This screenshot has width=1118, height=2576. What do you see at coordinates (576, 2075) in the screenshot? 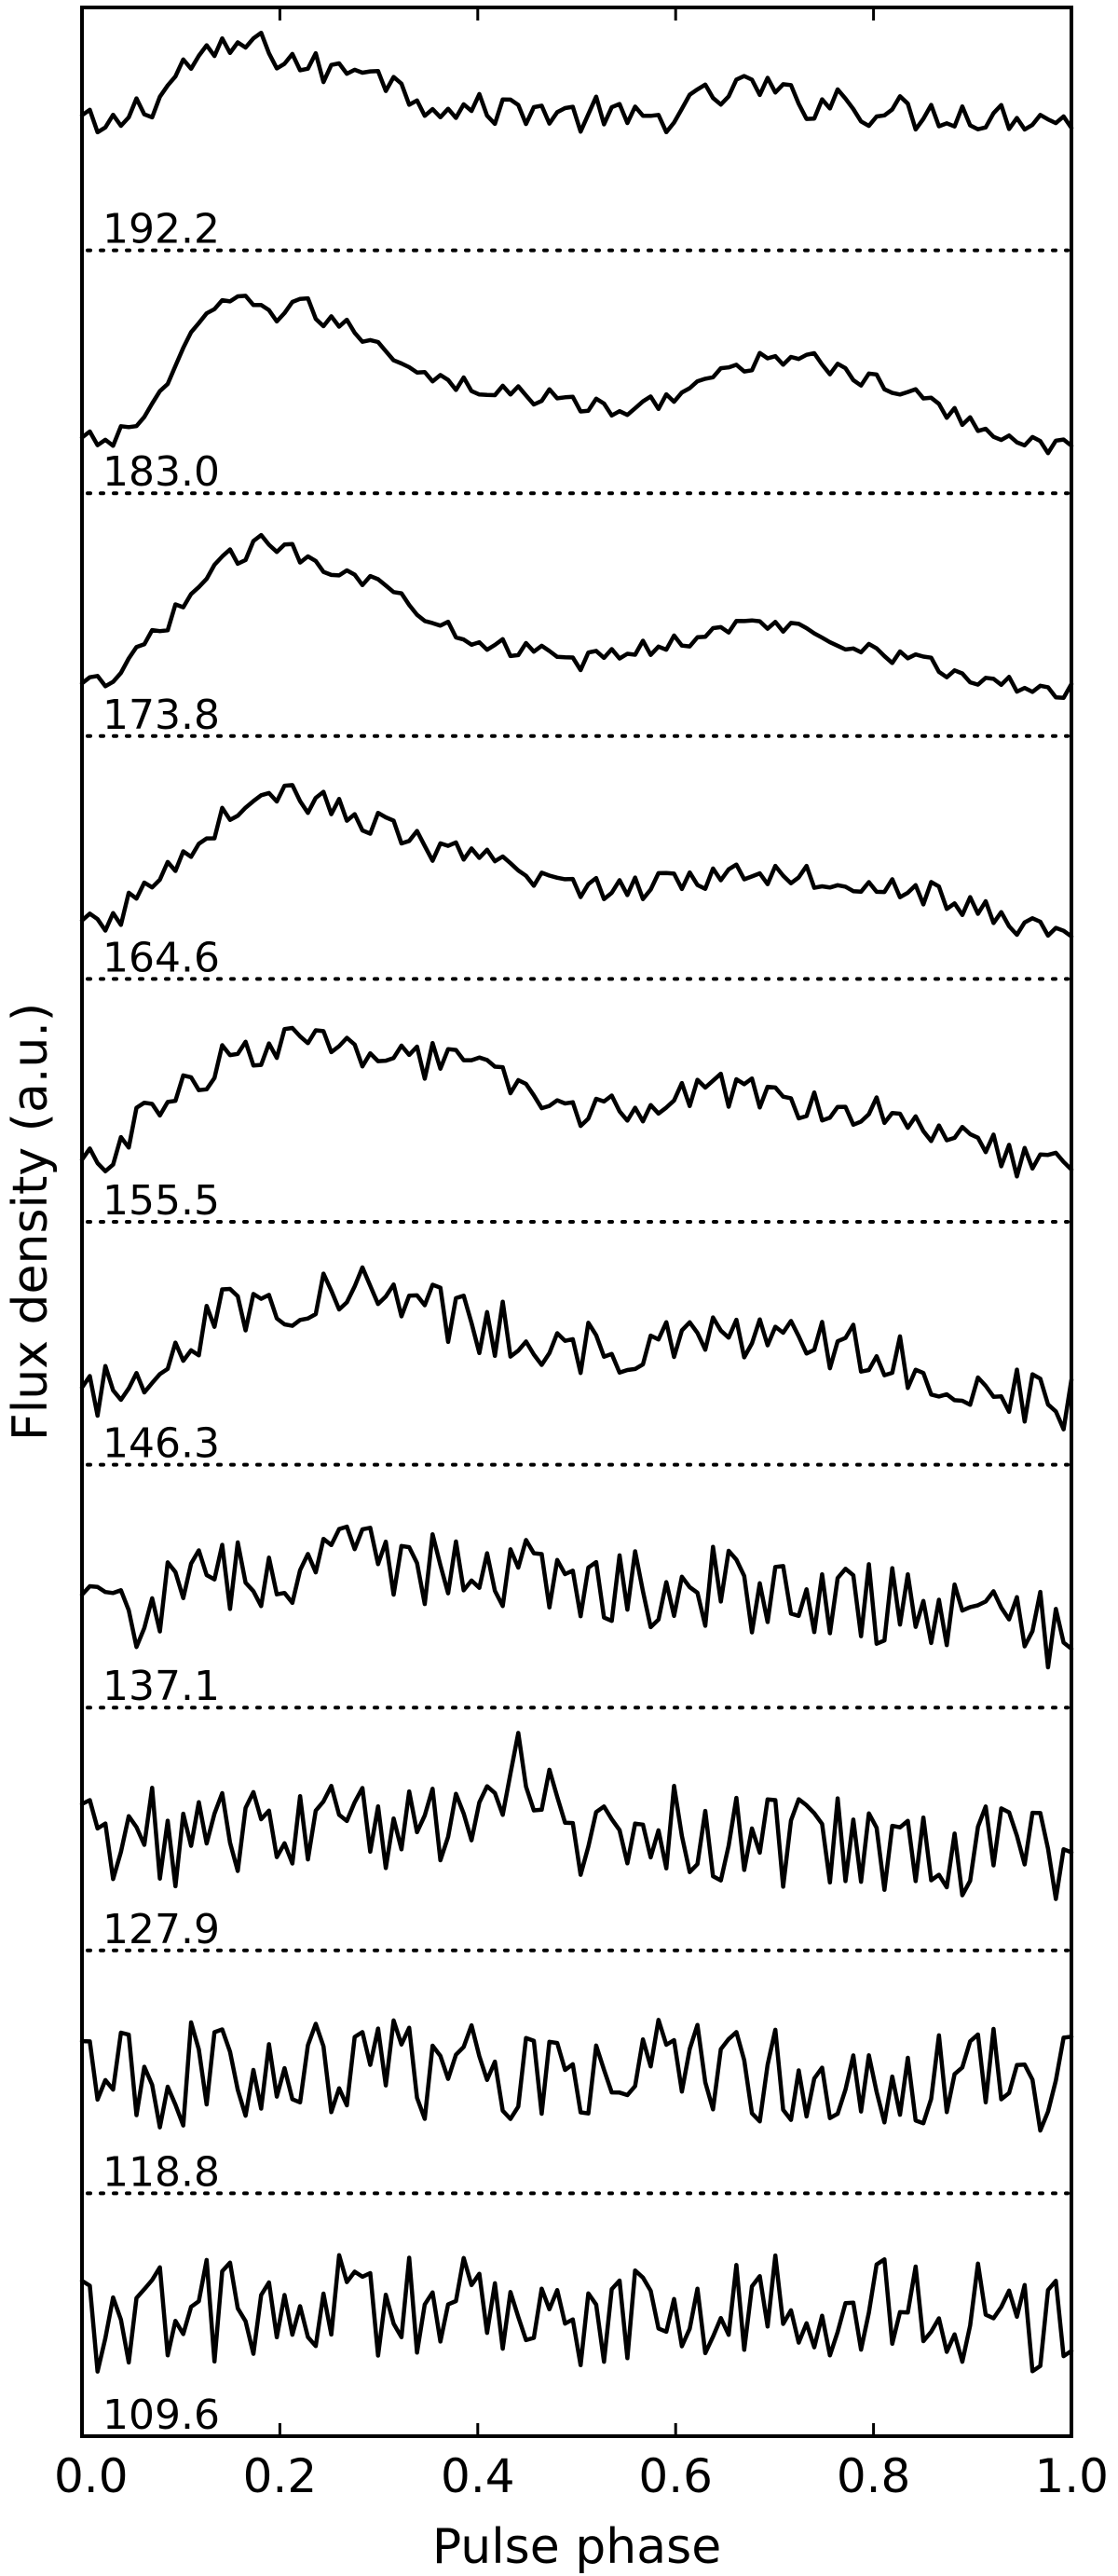
I see `profile-trace-118.8` at bounding box center [576, 2075].